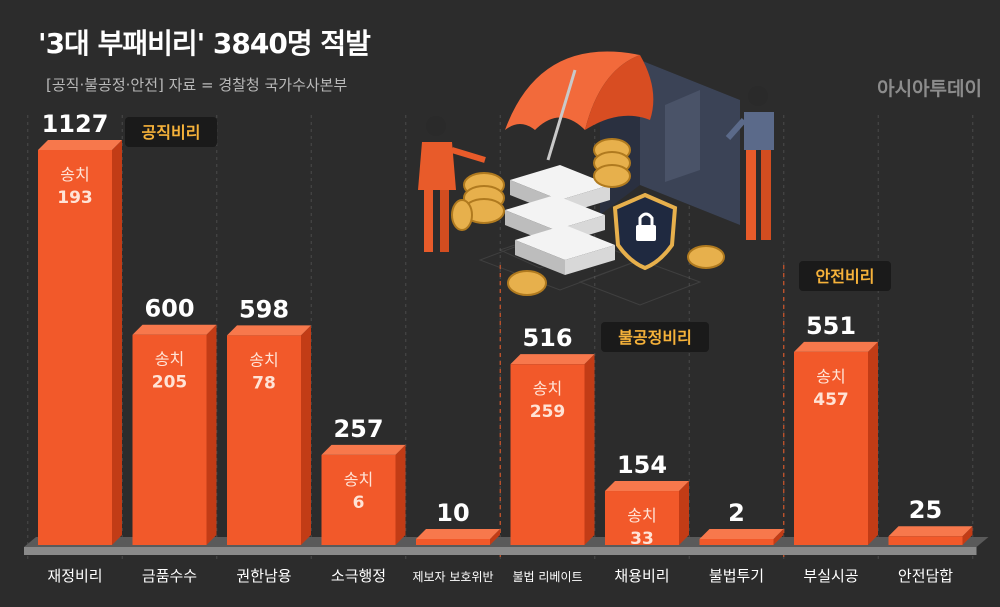 This screenshot has height=607, width=1000. What do you see at coordinates (830, 576) in the screenshot?
I see `category-label: 부실시공` at bounding box center [830, 576].